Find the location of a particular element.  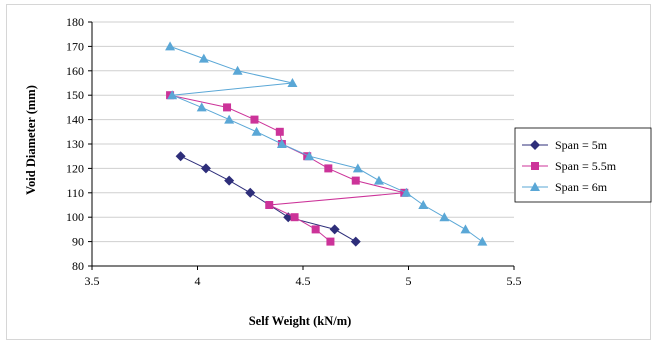

legend-label-3: Span = 6m is located at coordinates (581, 187).